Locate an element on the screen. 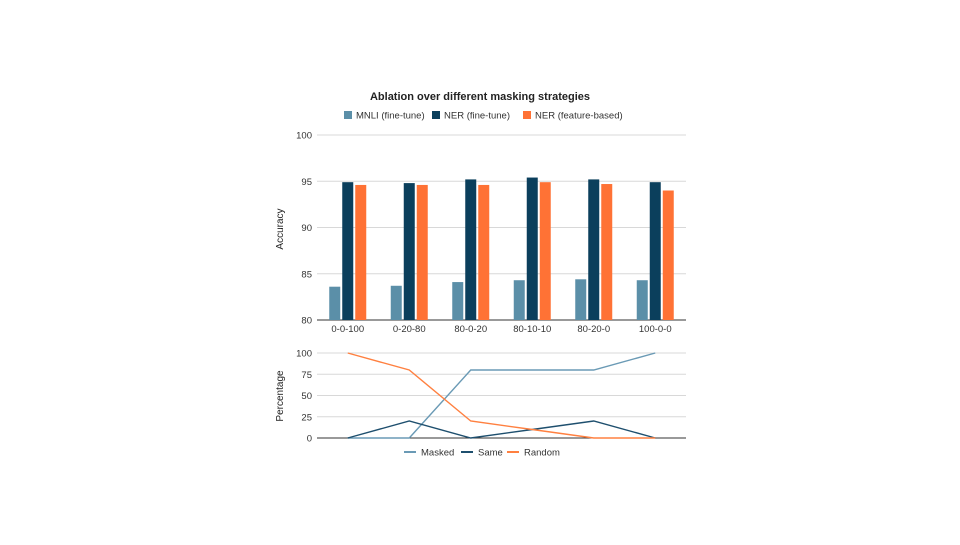 Image resolution: width=960 pixels, height=545 pixels. bar-y-tick-label: 95 is located at coordinates (306, 182).